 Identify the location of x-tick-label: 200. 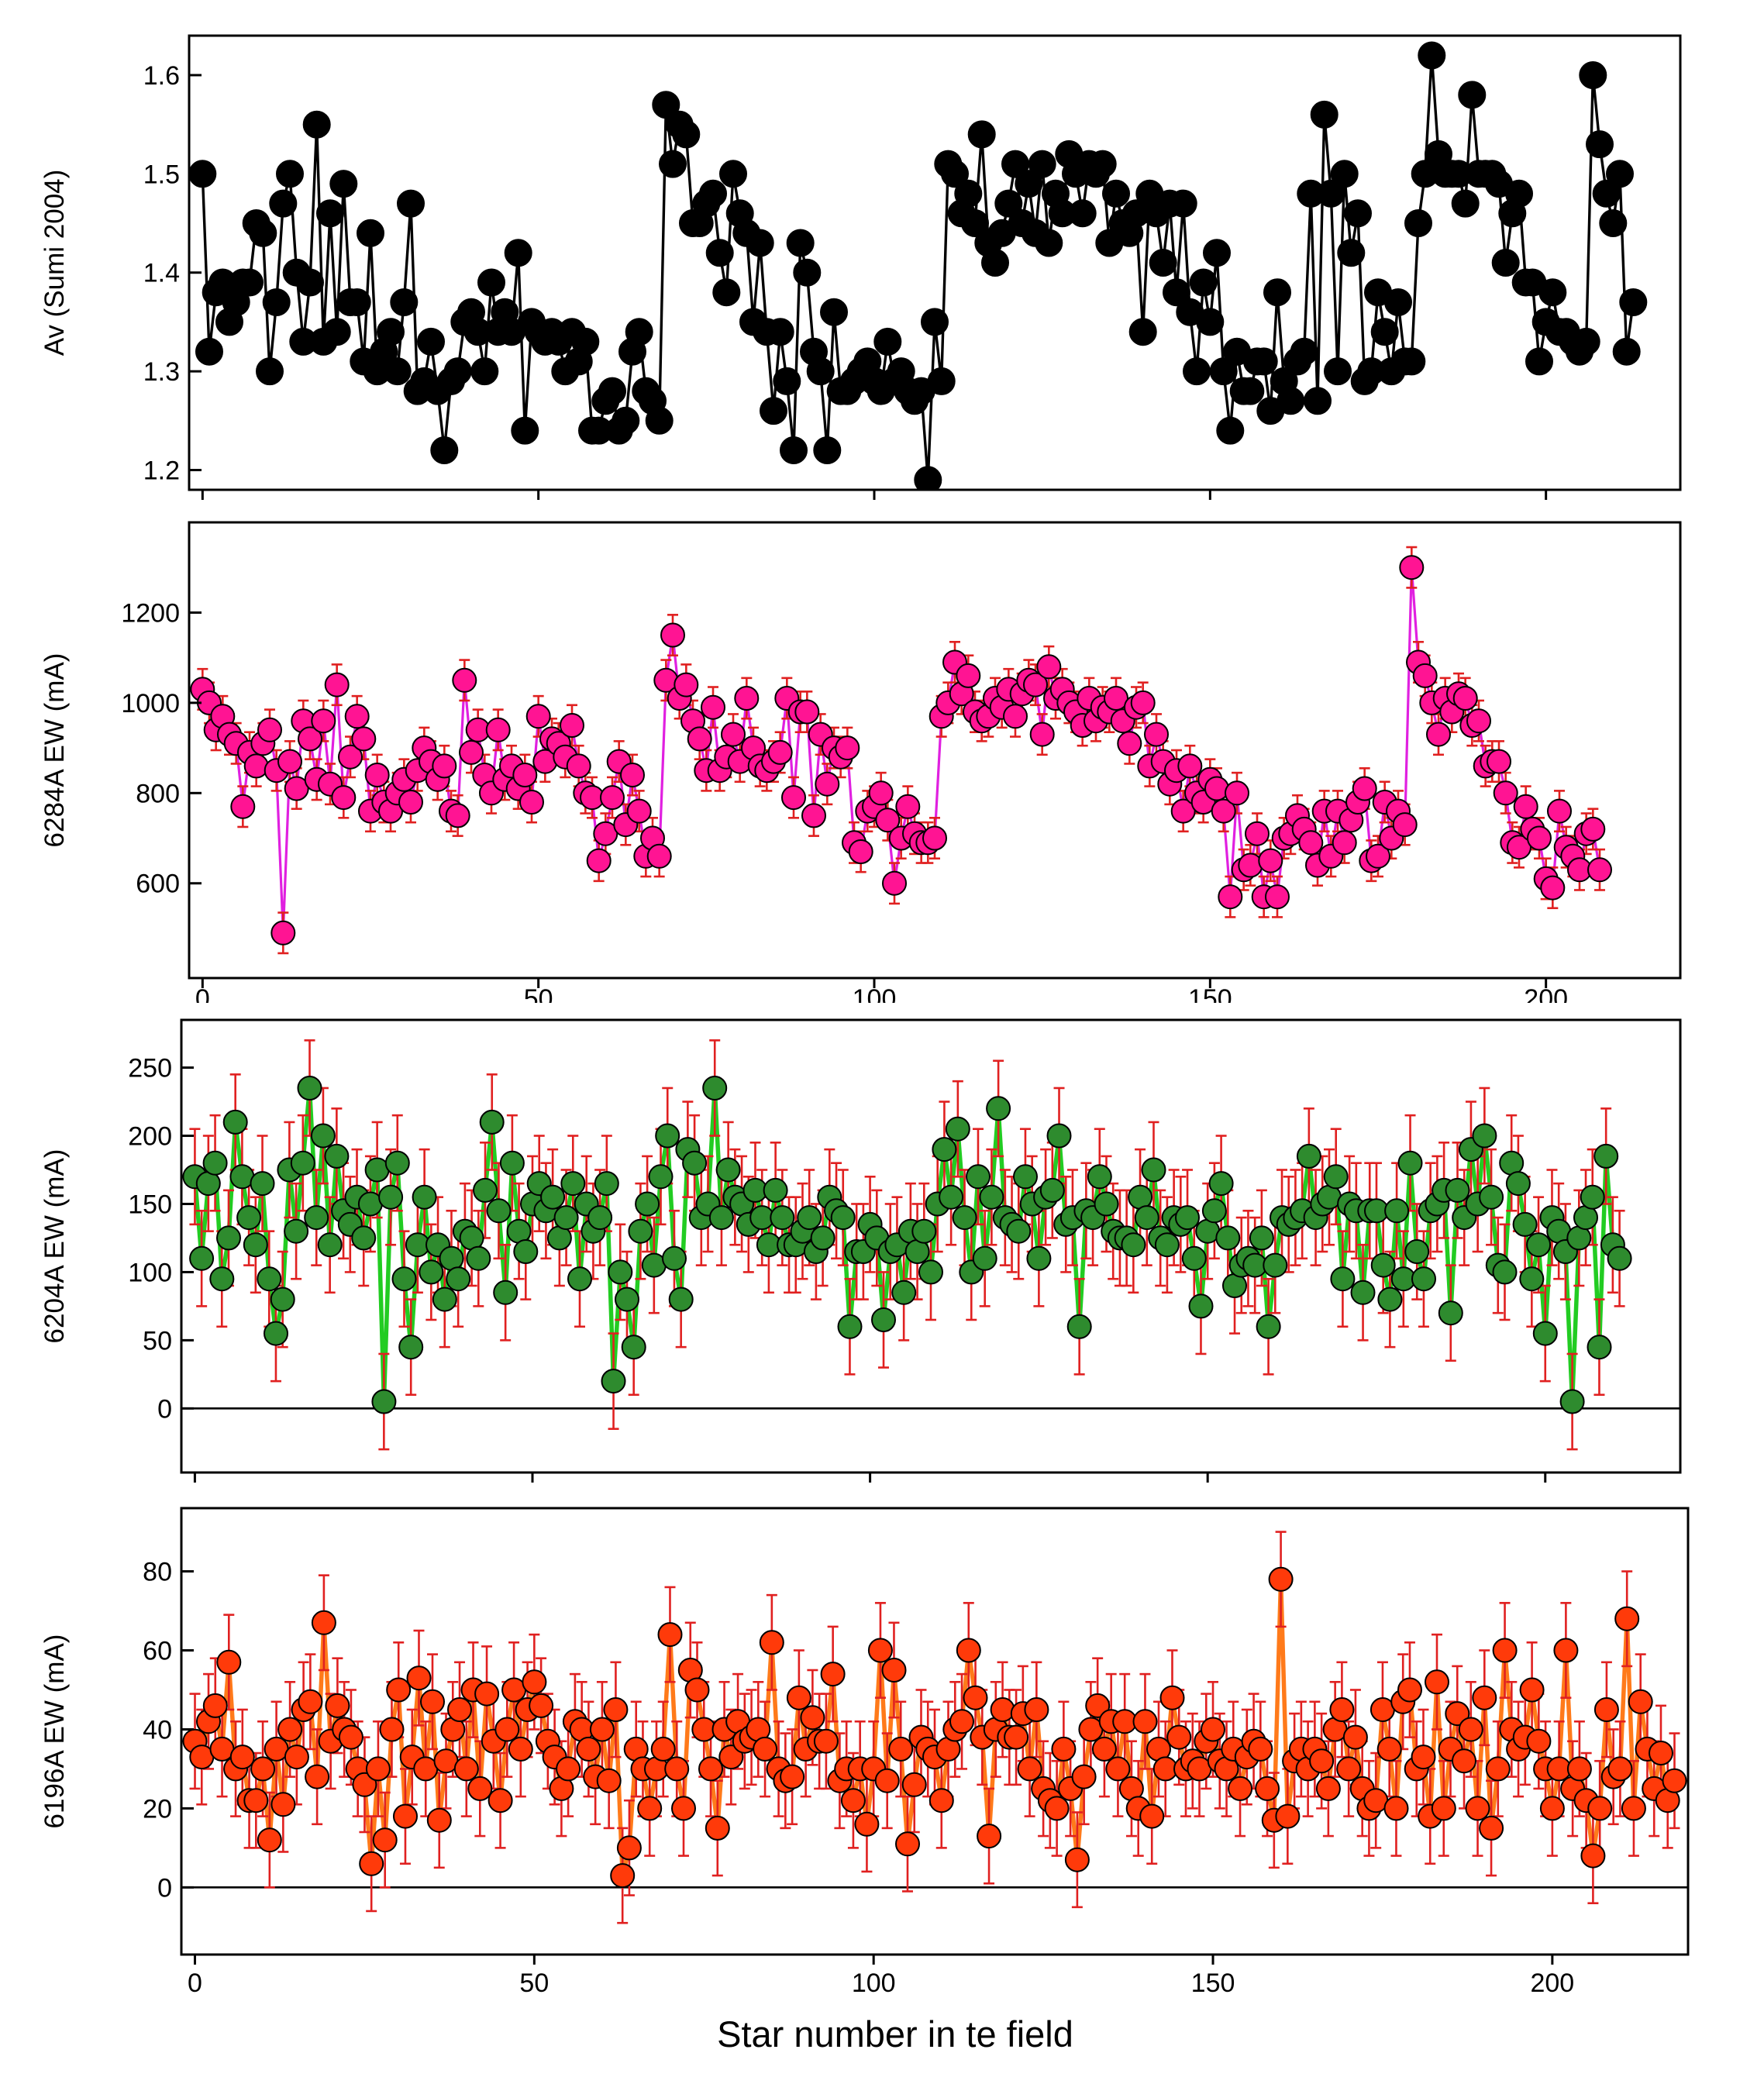
(1552, 1983).